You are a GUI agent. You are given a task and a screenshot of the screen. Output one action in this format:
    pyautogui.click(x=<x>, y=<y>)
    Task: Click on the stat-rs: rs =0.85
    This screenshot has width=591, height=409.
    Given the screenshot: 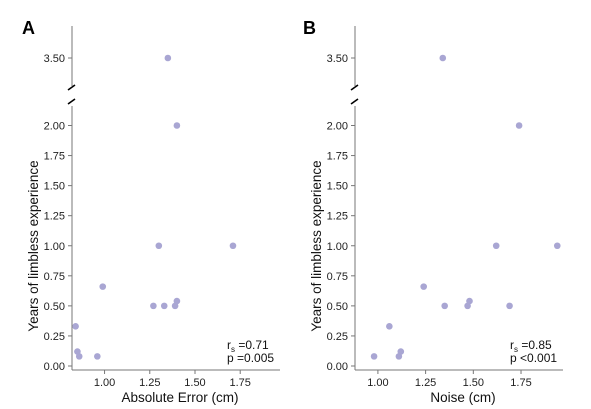 What is the action you would take?
    pyautogui.click(x=531, y=346)
    